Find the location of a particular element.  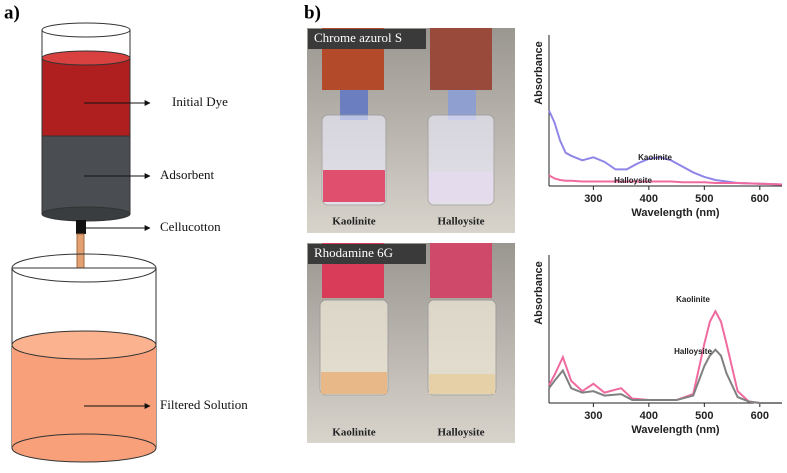

photo-title: Rhodamine 6G is located at coordinates (353, 252).